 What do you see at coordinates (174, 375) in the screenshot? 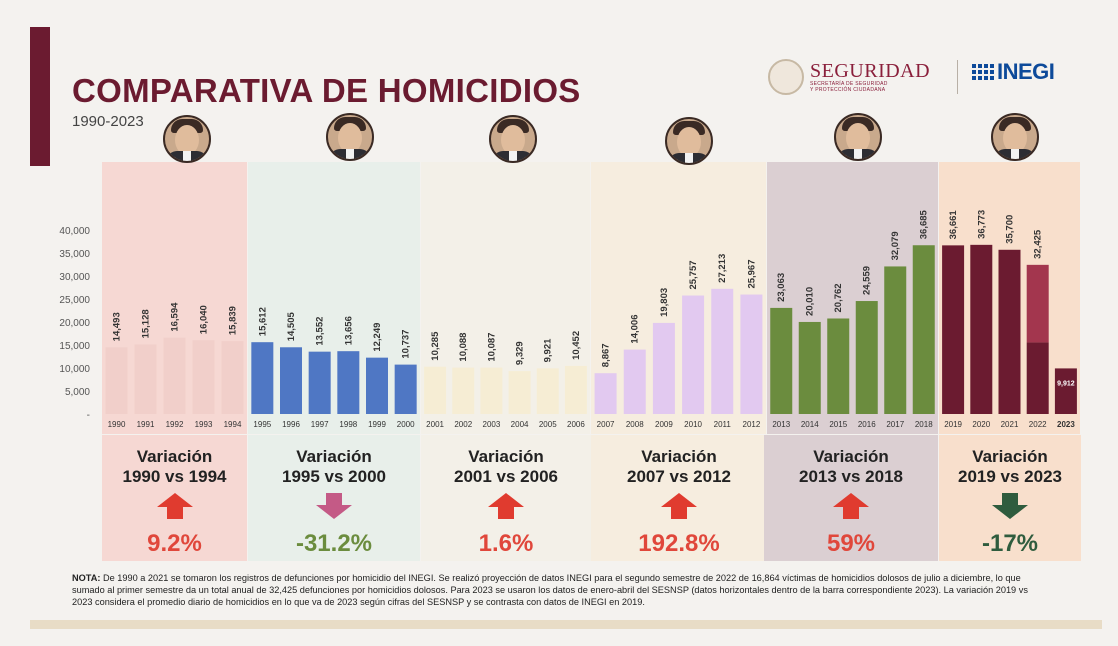
I see `bar-1992` at bounding box center [174, 375].